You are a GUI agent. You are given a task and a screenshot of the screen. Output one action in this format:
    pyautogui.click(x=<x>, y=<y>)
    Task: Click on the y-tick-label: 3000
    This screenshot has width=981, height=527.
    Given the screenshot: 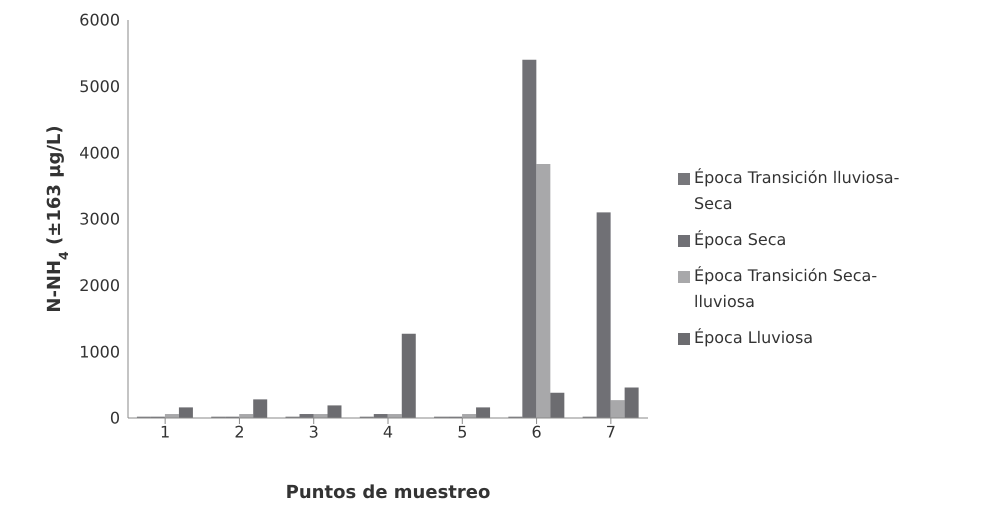 What is the action you would take?
    pyautogui.click(x=99, y=219)
    